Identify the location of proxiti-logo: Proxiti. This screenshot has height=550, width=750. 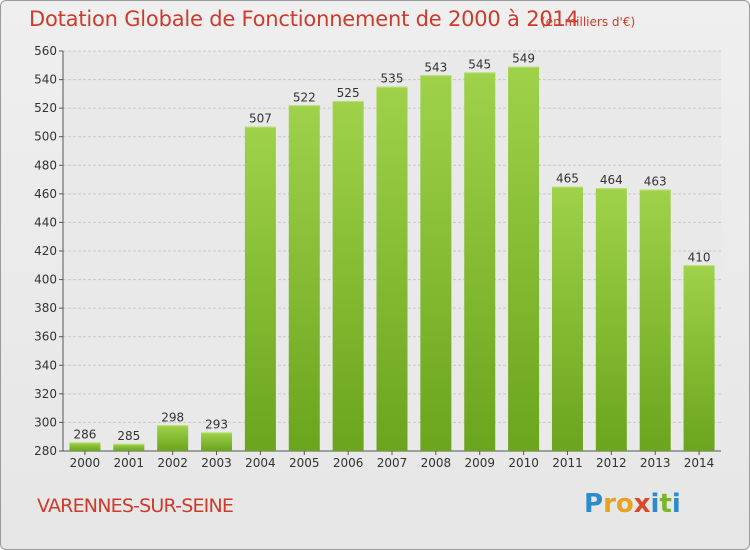
(632, 504).